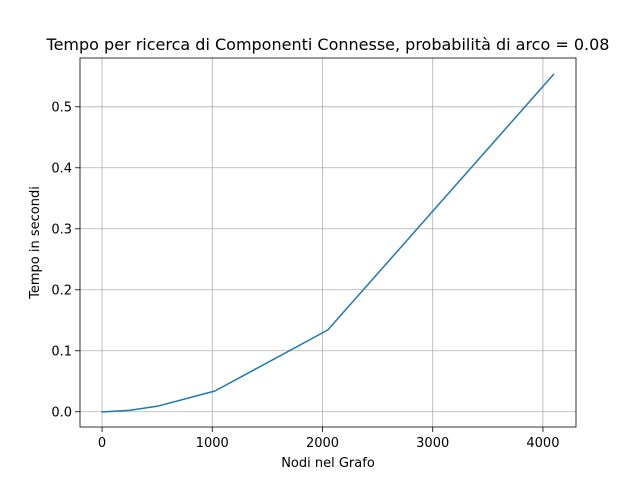 This screenshot has height=480, width=640. Describe the element at coordinates (61, 351) in the screenshot. I see `y-tick-label: 0.1` at that location.